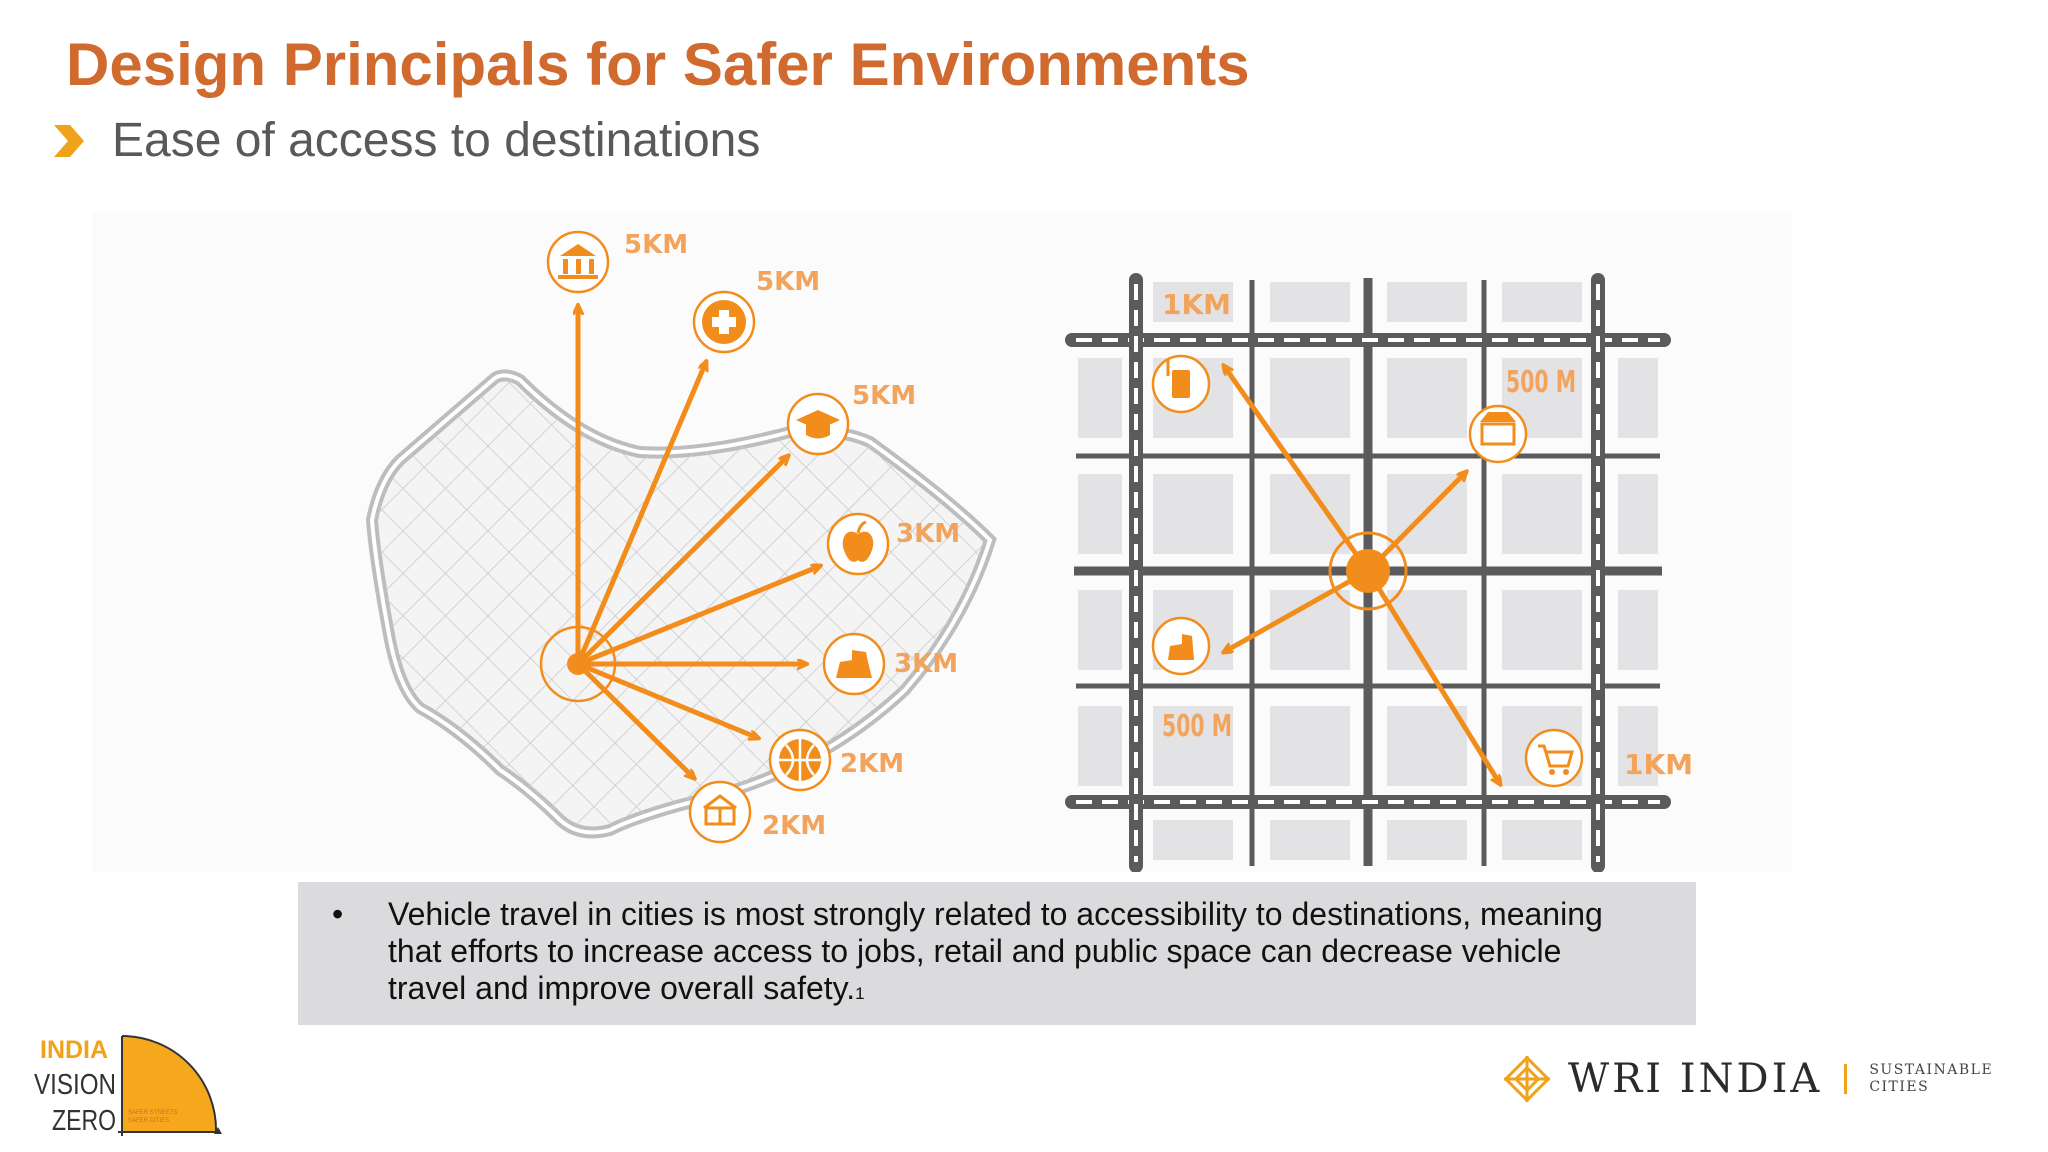  Describe the element at coordinates (858, 544) in the screenshot. I see `apple-icon` at that location.